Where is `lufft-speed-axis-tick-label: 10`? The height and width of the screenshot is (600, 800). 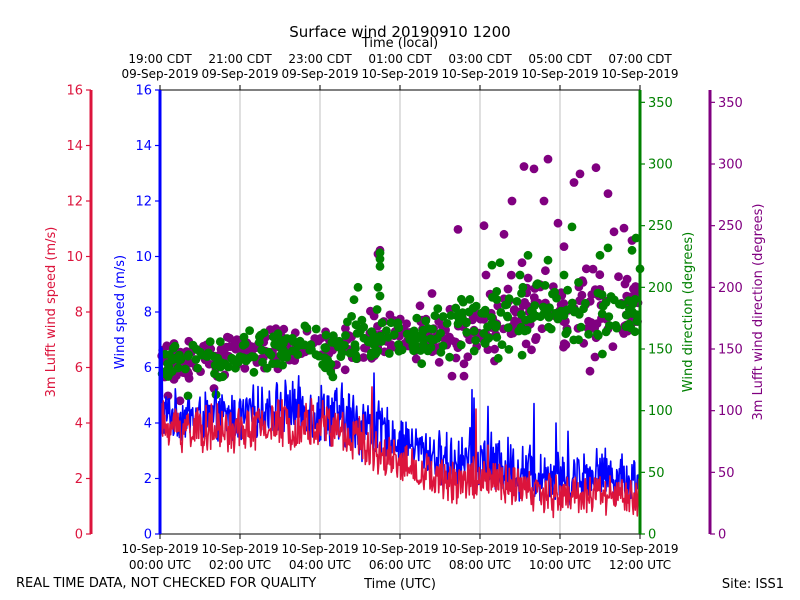 lufft-speed-axis-tick-label: 10 is located at coordinates (74, 257).